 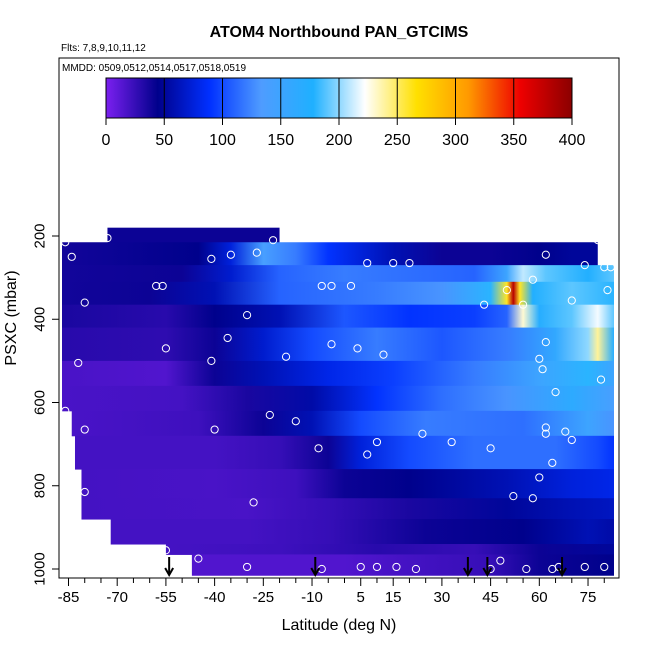 What do you see at coordinates (344, 113) in the screenshot?
I see `colorbar: 0 50 100 150 200 250 300 350 400` at bounding box center [344, 113].